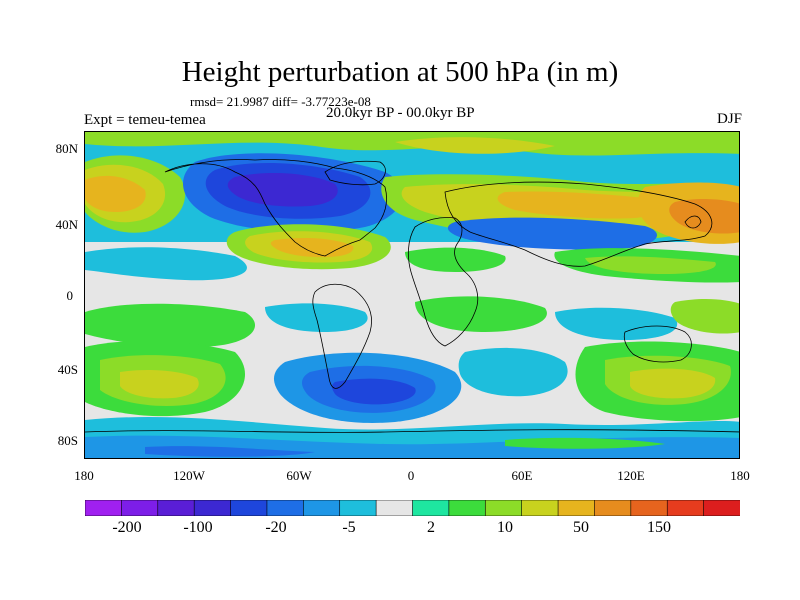  Describe the element at coordinates (349, 527) in the screenshot. I see `colorbar-label: -5` at that location.